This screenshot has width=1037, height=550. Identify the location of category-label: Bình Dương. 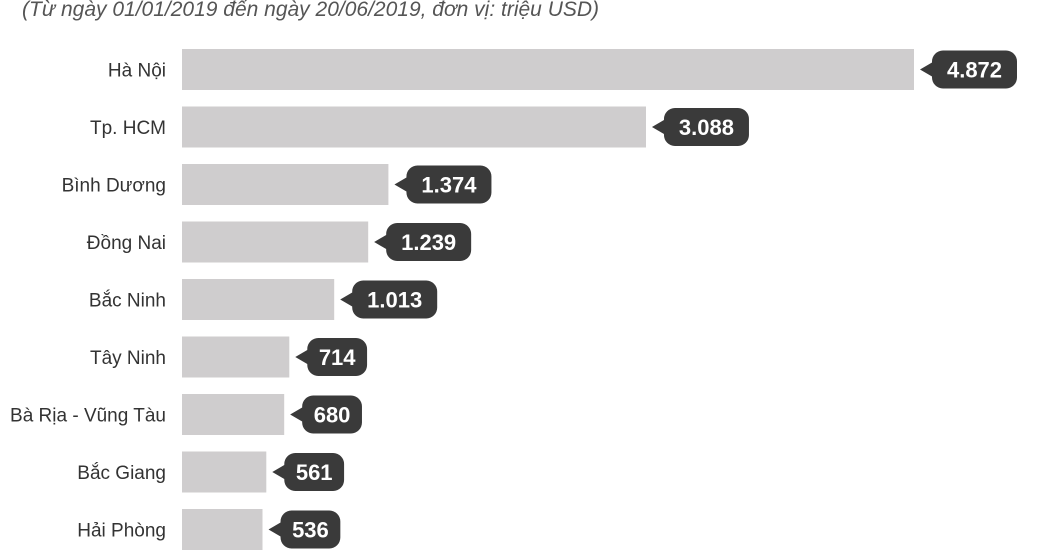
(114, 186).